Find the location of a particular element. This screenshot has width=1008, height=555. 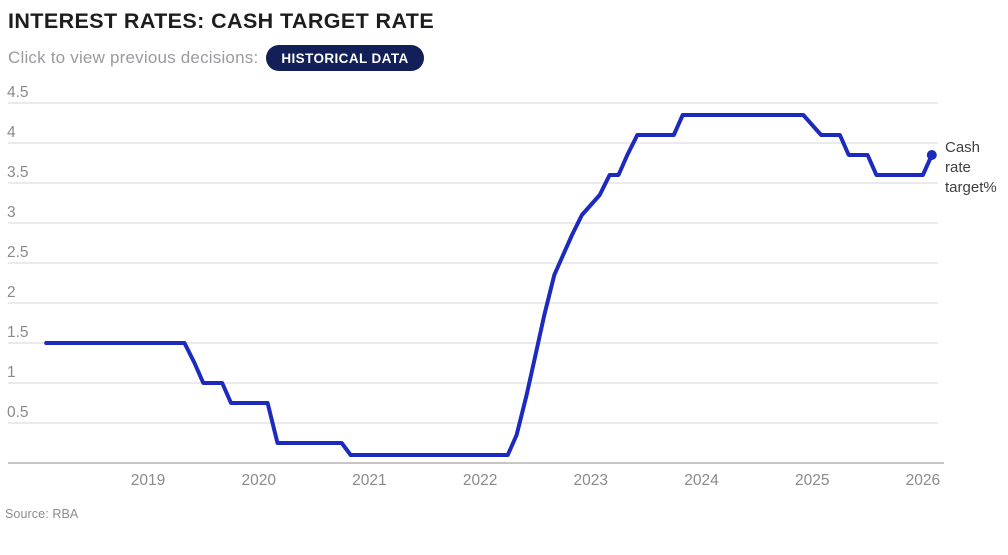

x-tick-label: 2025 is located at coordinates (812, 480).